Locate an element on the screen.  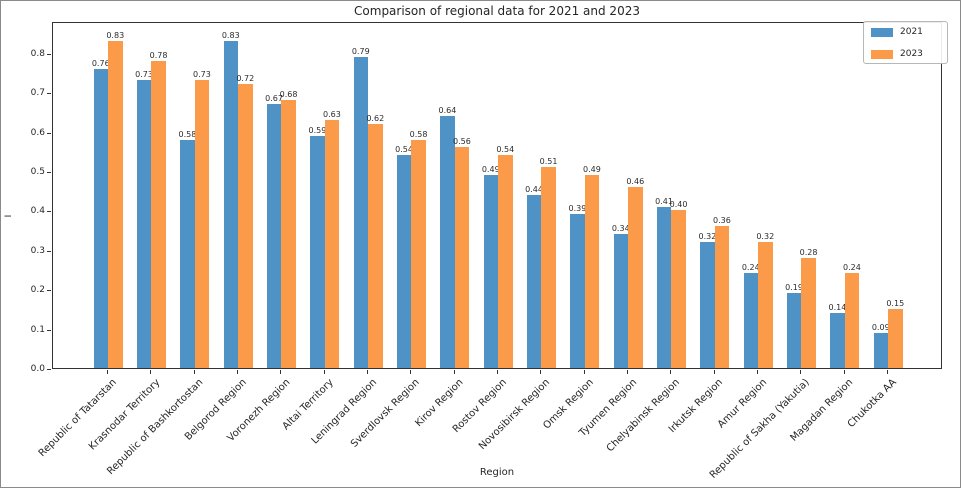
x-axis-label: Region is located at coordinates (497, 472).